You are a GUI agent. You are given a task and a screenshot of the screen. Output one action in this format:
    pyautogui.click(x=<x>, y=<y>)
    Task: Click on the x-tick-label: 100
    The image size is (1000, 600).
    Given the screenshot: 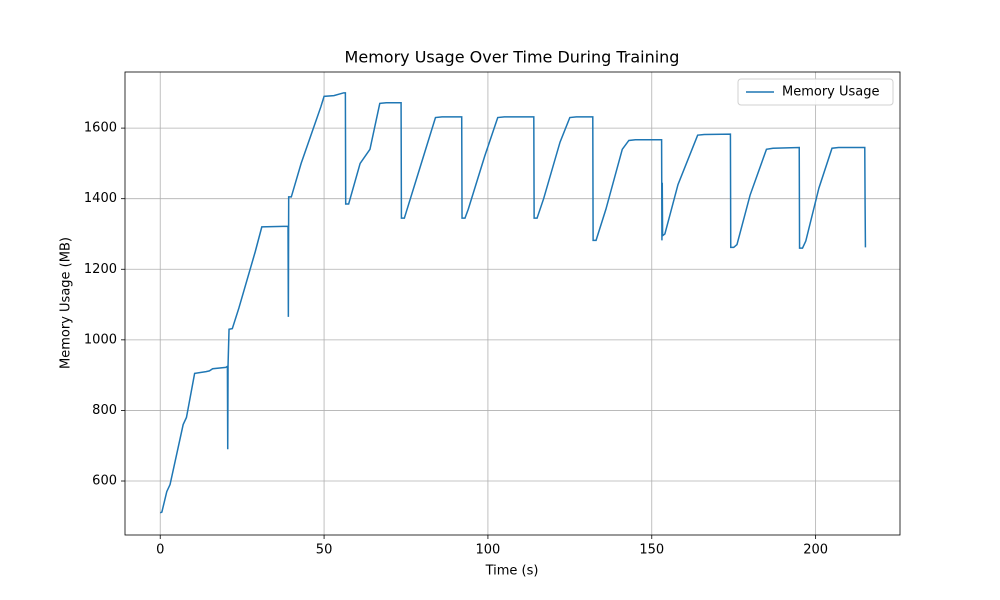 What is the action you would take?
    pyautogui.click(x=488, y=550)
    